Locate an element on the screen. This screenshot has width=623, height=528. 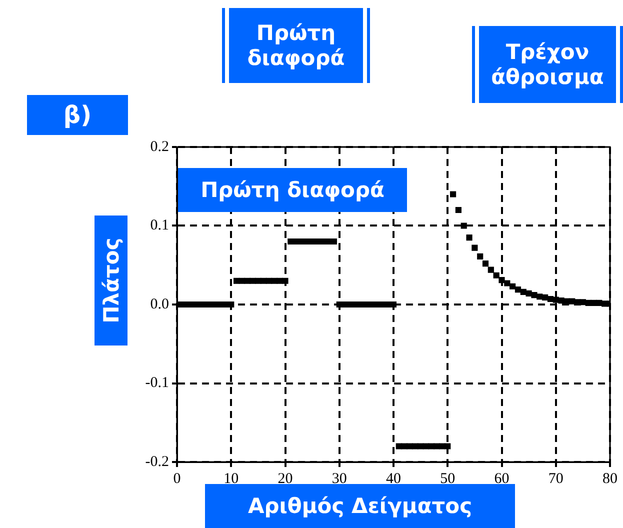
y-tick-label: 0.1 is located at coordinates (159, 226).